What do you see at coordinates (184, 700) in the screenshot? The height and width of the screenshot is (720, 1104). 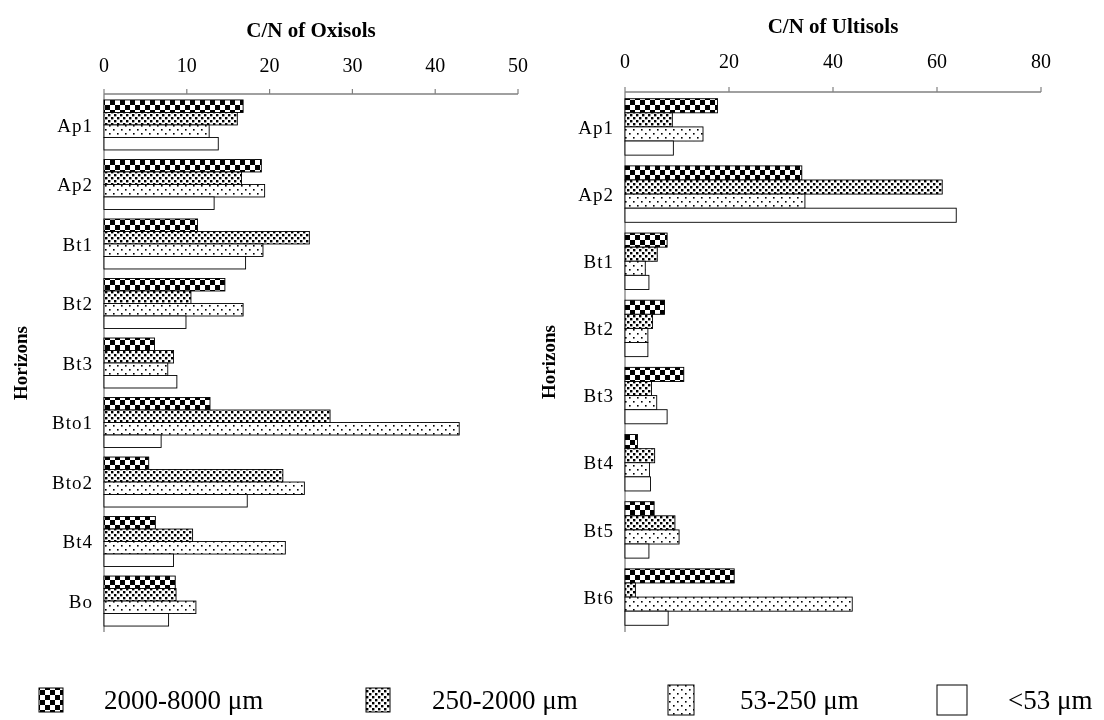 I see `legend-label: 2000-8000 μm` at bounding box center [184, 700].